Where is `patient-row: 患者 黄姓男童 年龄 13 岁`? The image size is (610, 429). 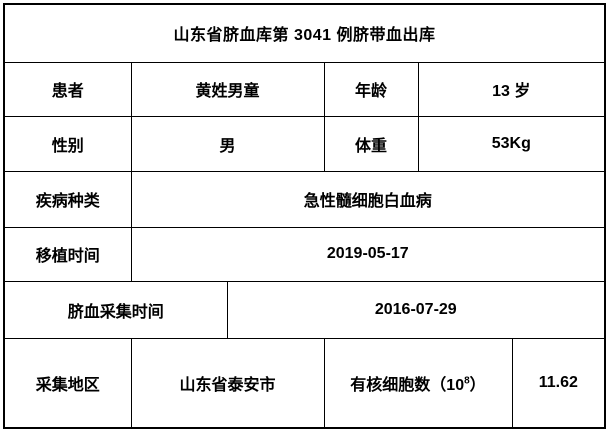 patient-row: 患者 黄姓男童 年龄 13 岁 is located at coordinates (304, 89).